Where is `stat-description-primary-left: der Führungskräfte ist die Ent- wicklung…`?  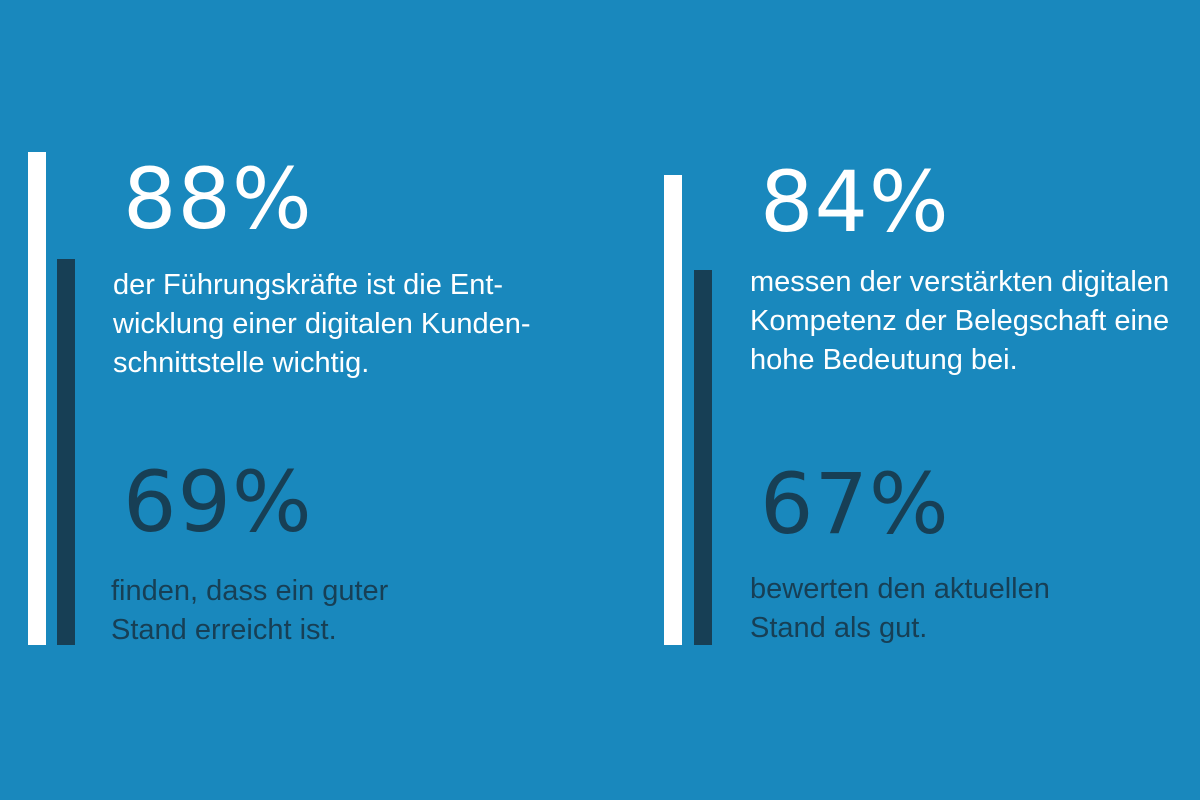 stat-description-primary-left: der Führungskräfte ist die Ent- wicklung… is located at coordinates (322, 324).